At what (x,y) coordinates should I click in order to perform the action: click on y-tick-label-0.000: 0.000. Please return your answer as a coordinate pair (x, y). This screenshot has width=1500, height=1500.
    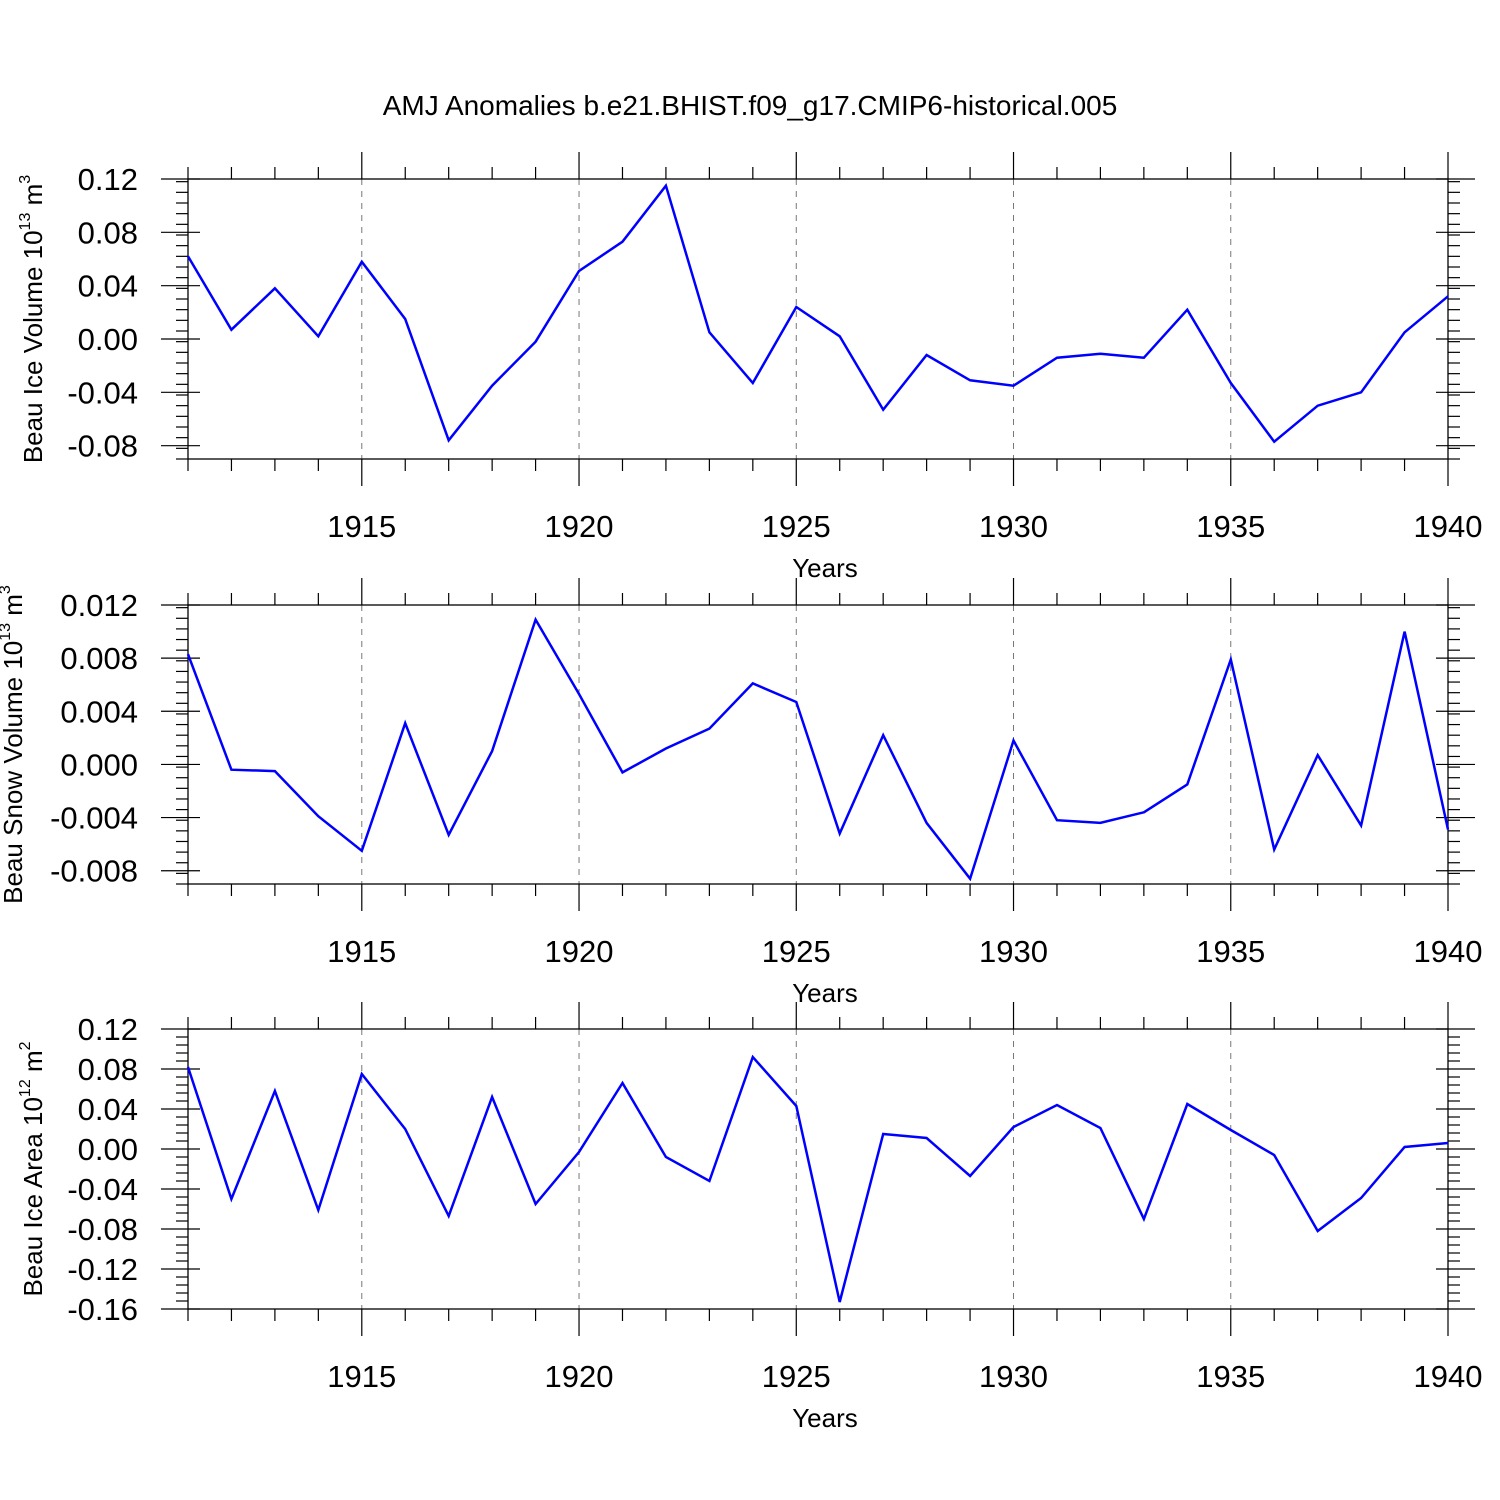
    Looking at the image, I should click on (99, 764).